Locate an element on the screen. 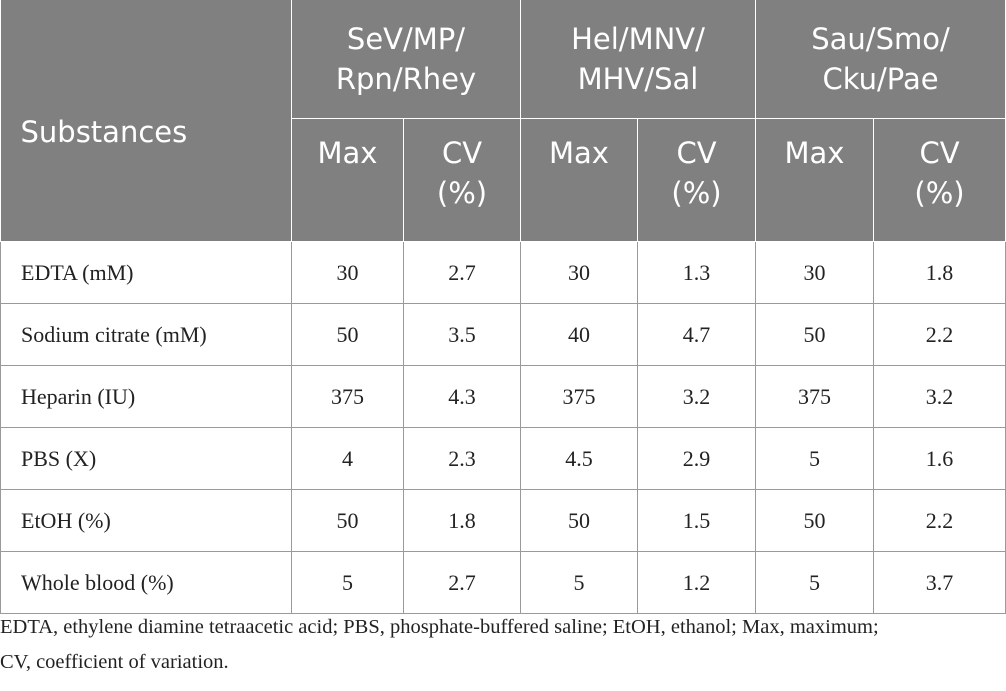 The width and height of the screenshot is (1006, 691). cell: 3.5 is located at coordinates (462, 334).